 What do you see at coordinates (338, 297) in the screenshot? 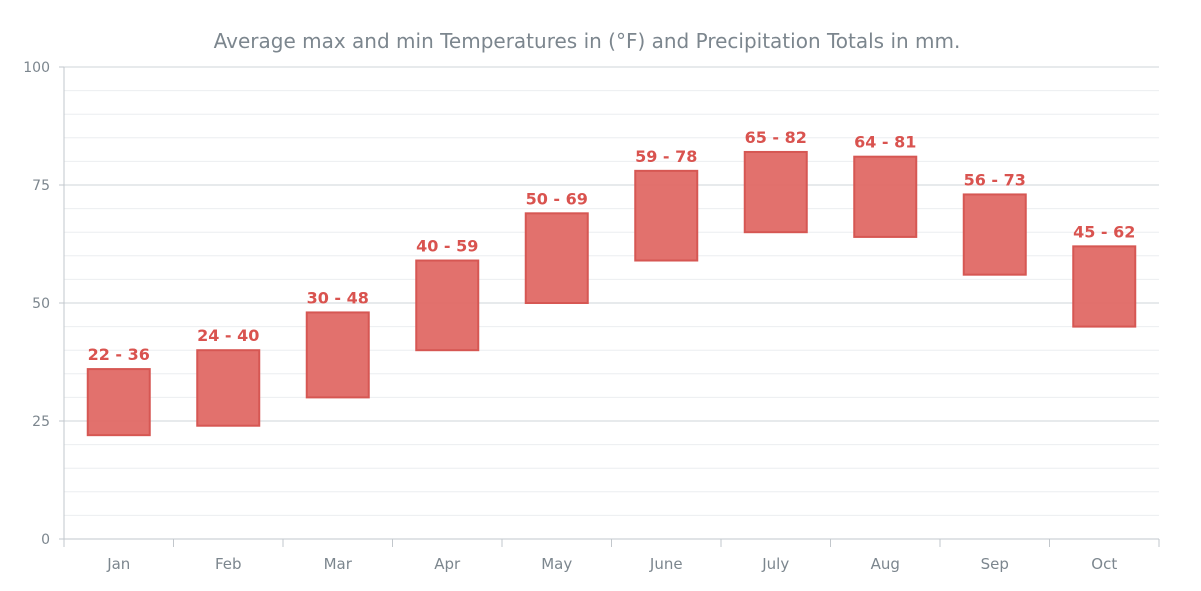
I see `data-label: 30 - 48` at bounding box center [338, 297].